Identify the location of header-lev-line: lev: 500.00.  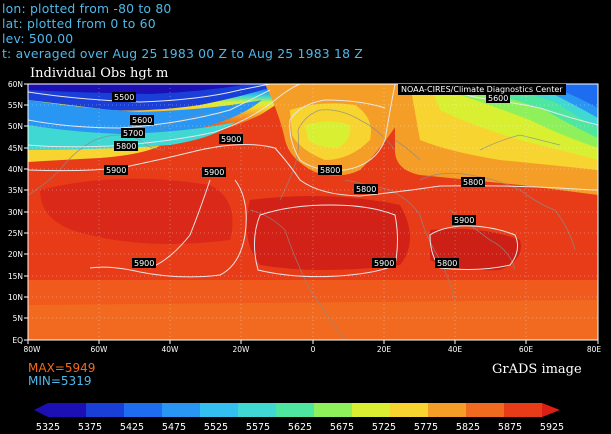
(38, 38).